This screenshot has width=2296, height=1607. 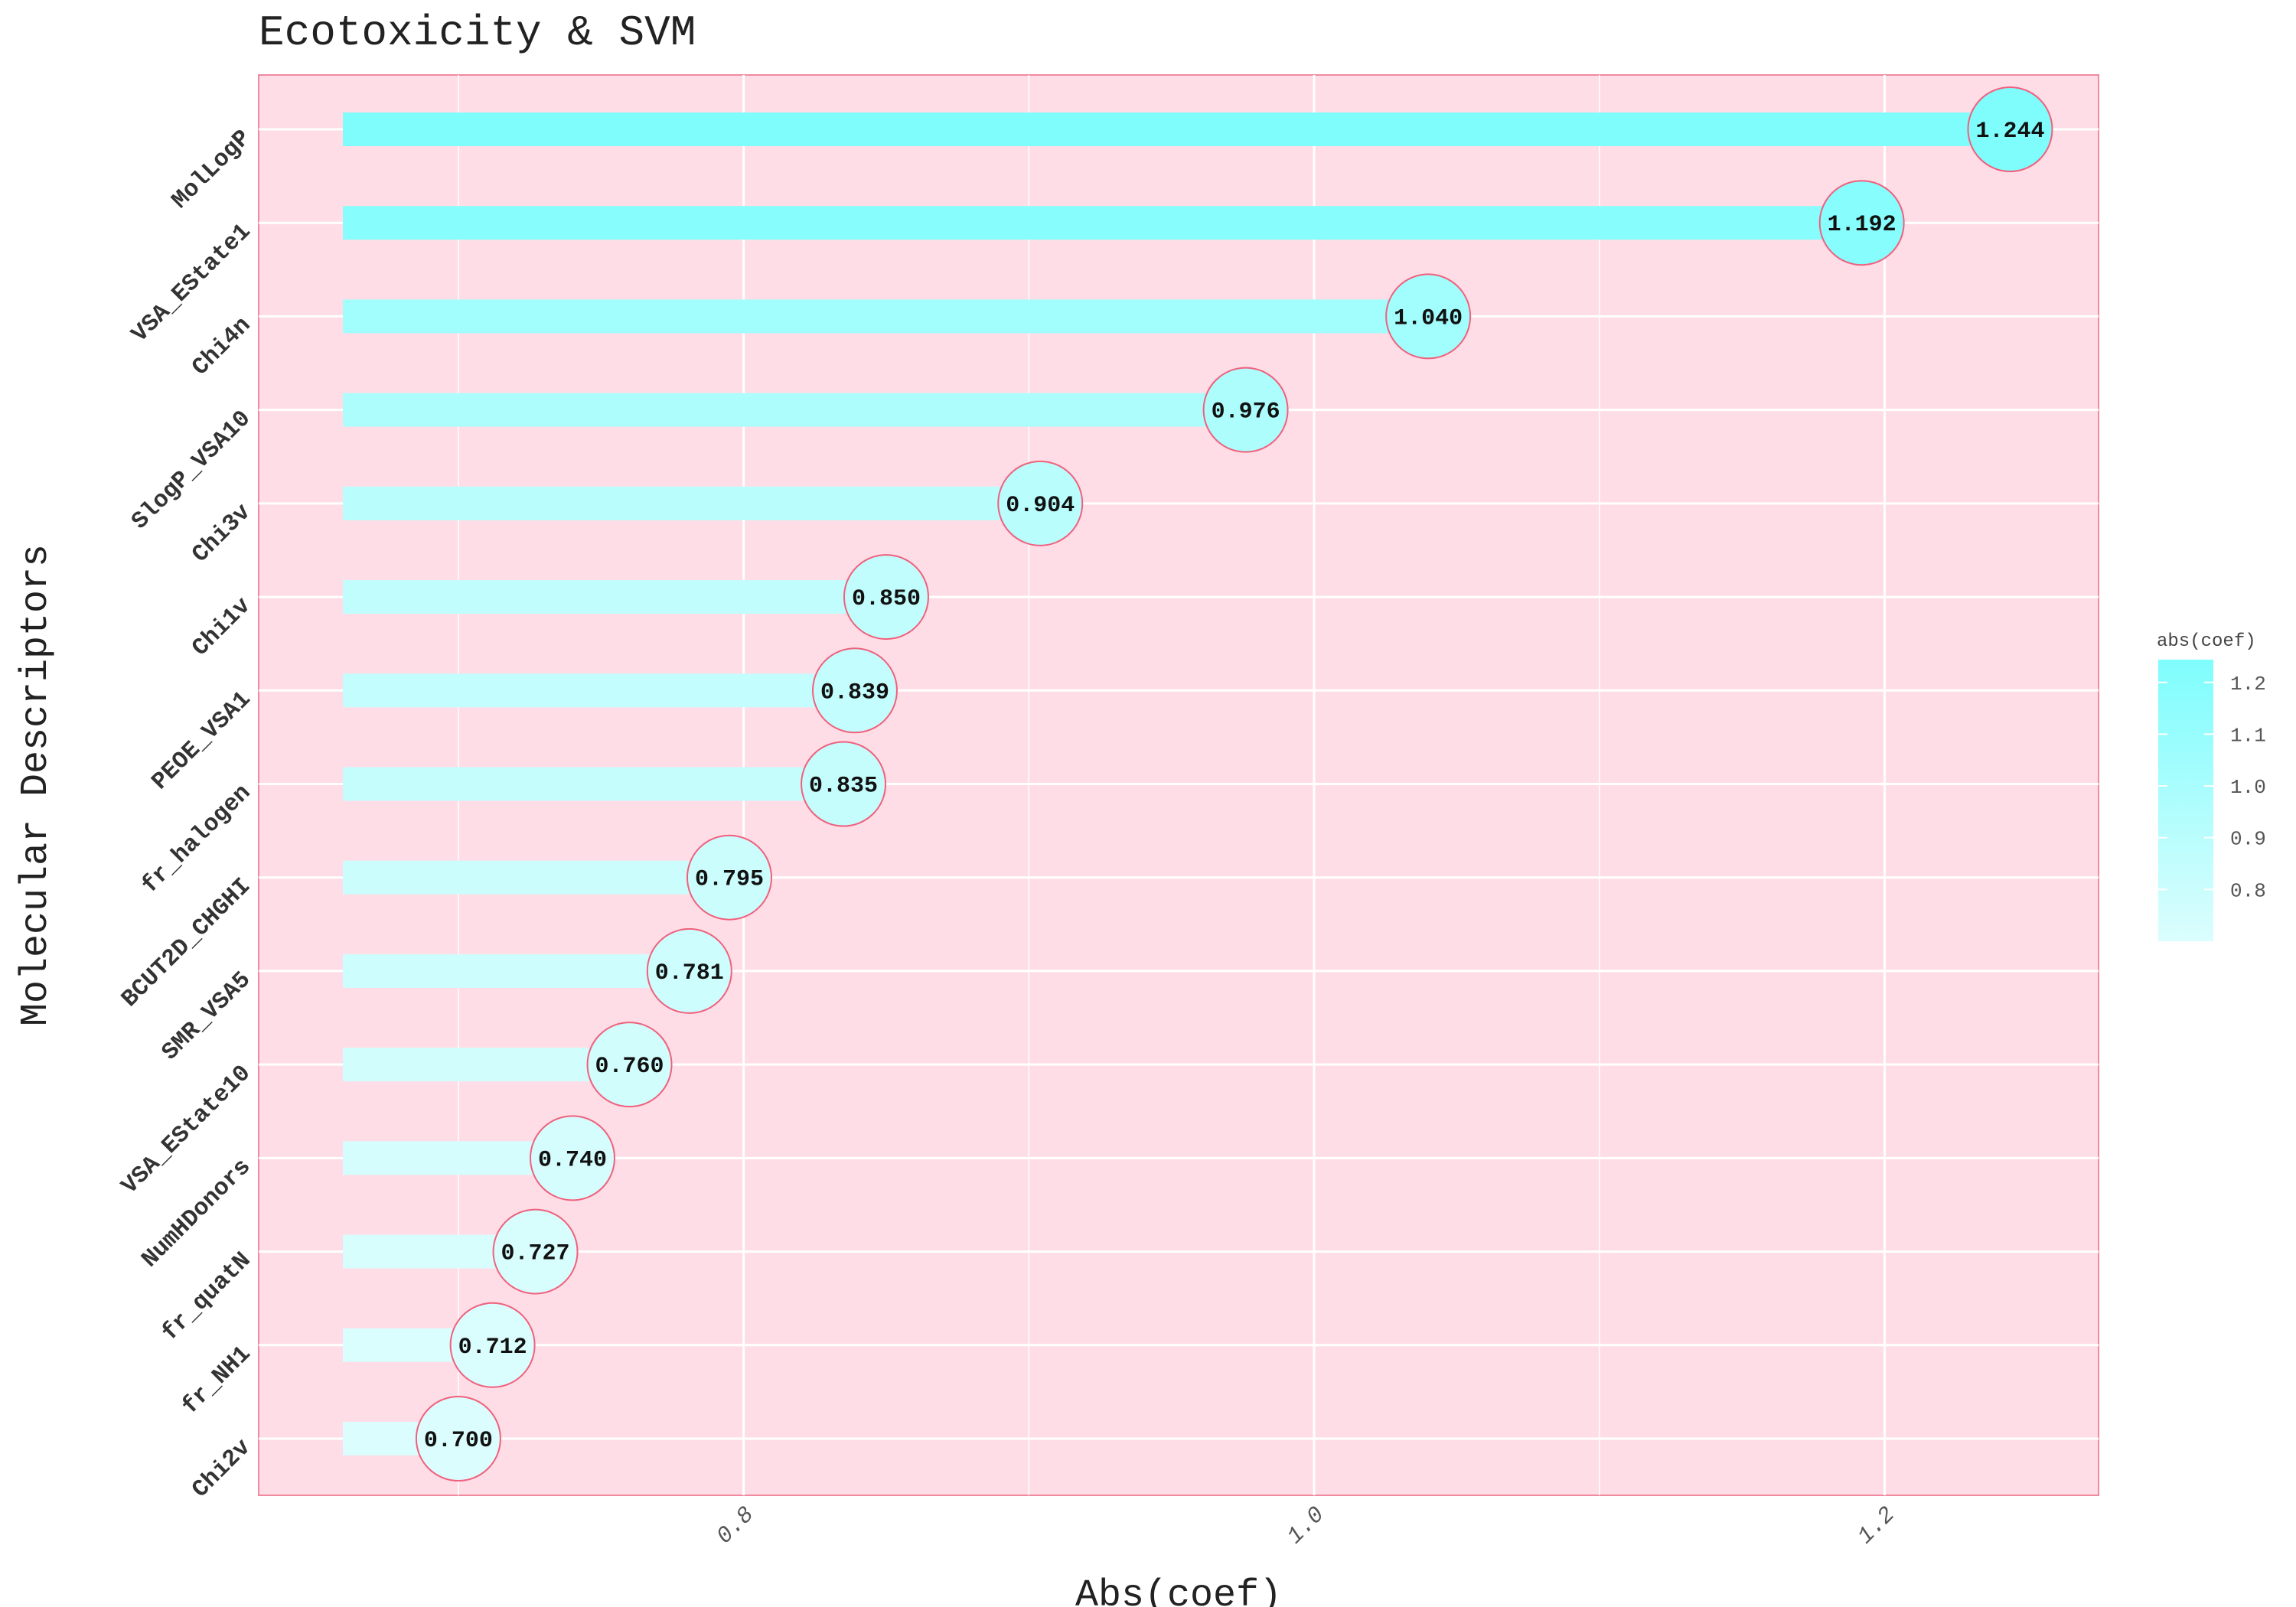 What do you see at coordinates (2248, 684) in the screenshot?
I see `legend-tick-label: 1.2` at bounding box center [2248, 684].